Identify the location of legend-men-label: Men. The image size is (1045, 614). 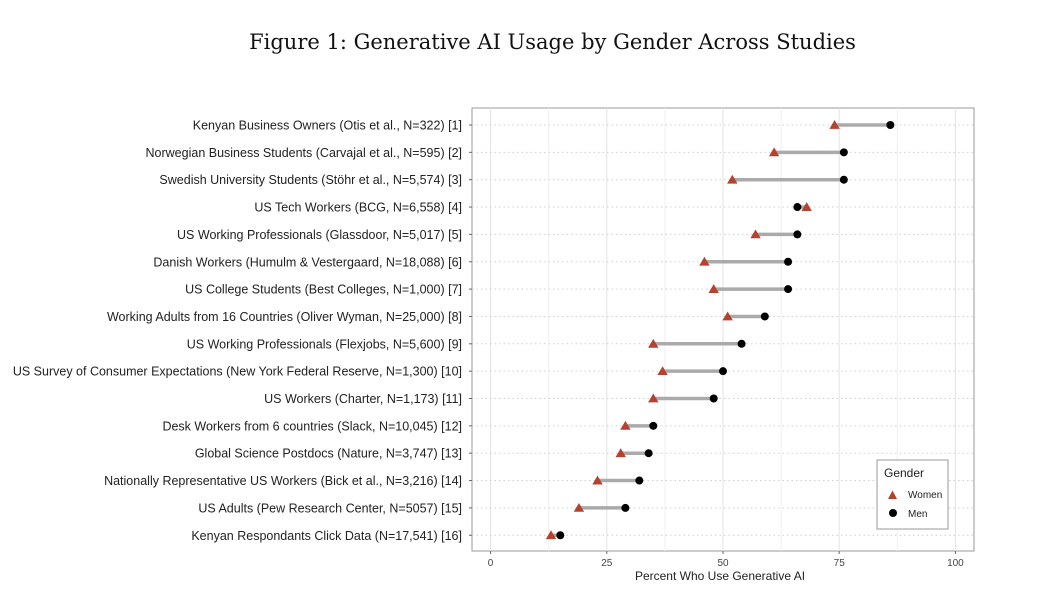
(917, 514).